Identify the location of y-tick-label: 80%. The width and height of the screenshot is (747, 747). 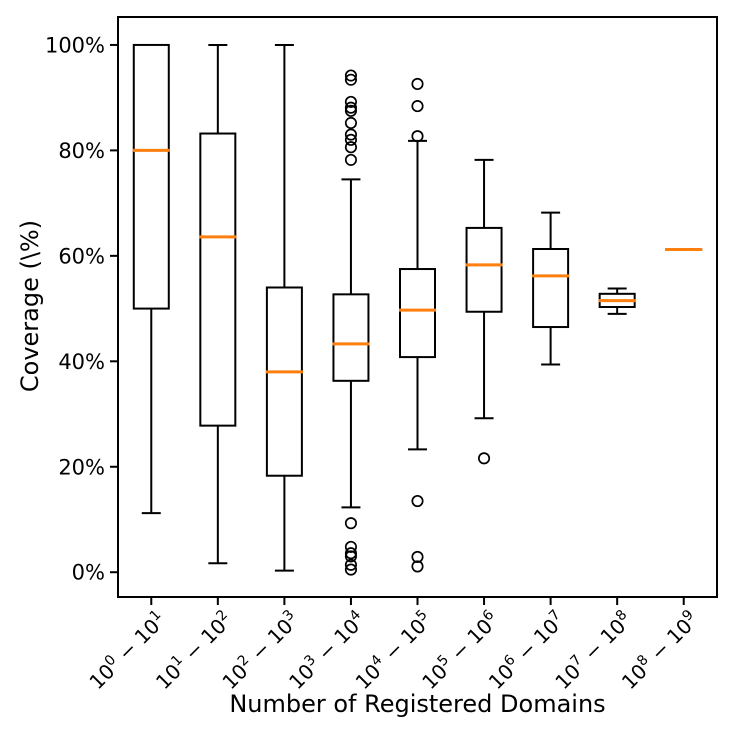
(81, 151).